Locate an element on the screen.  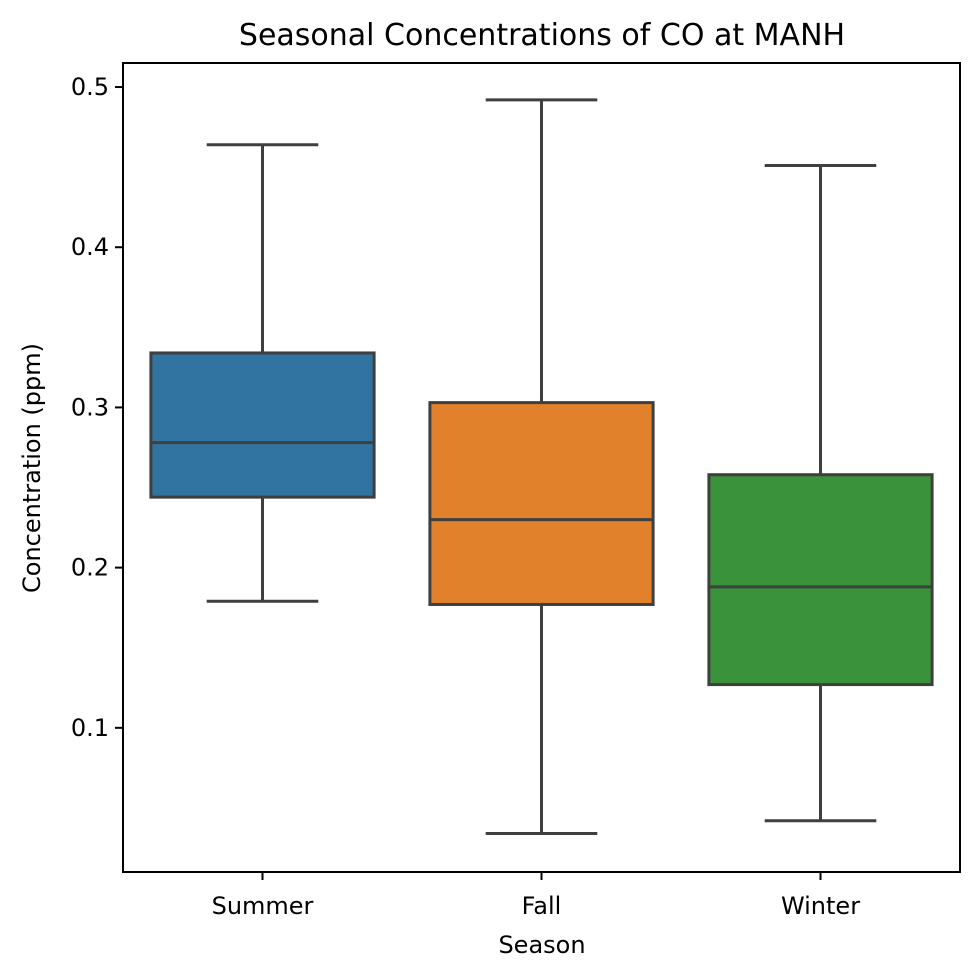
chart-title: Seasonal Concentrations of CO at MANH is located at coordinates (542, 35).